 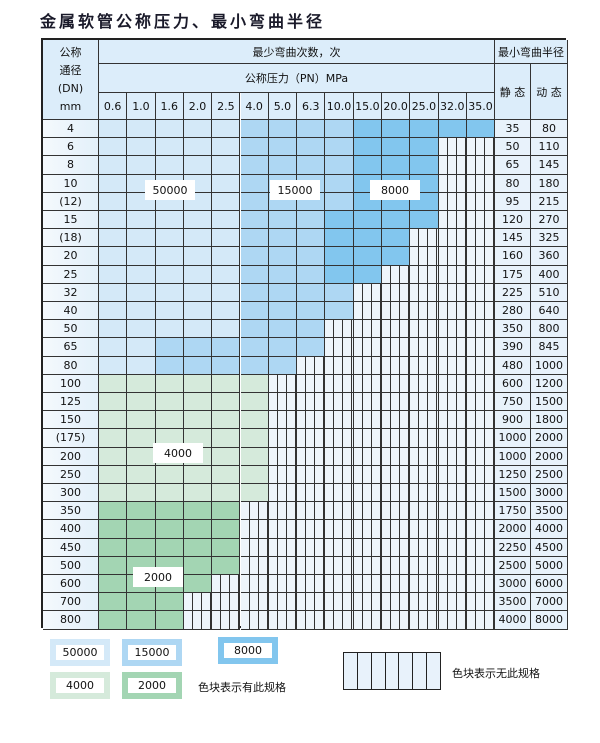 What do you see at coordinates (452, 106) in the screenshot?
I see `pn-column-header: 32.0` at bounding box center [452, 106].